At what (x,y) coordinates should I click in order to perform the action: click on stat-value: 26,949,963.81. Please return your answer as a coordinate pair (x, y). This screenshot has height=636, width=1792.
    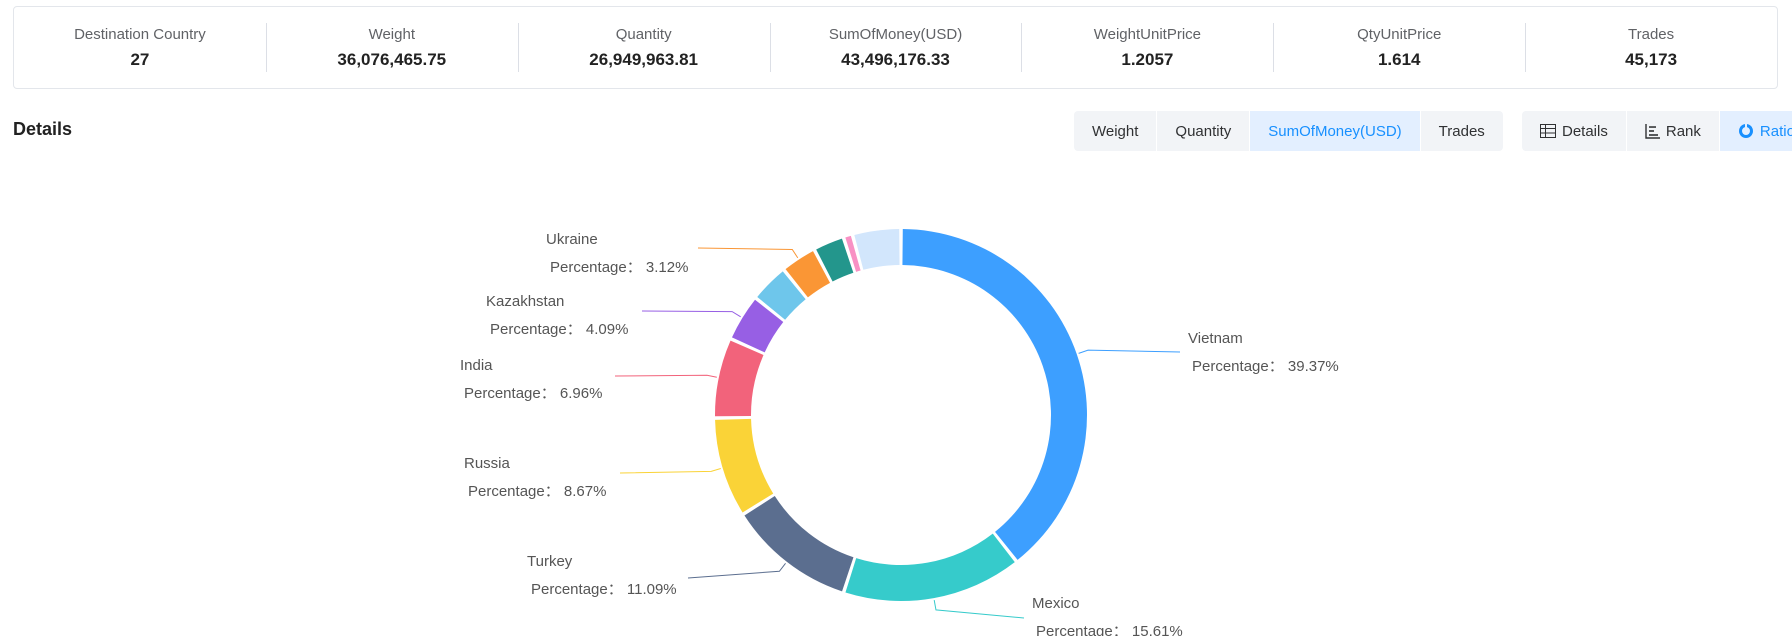
    Looking at the image, I should click on (643, 59).